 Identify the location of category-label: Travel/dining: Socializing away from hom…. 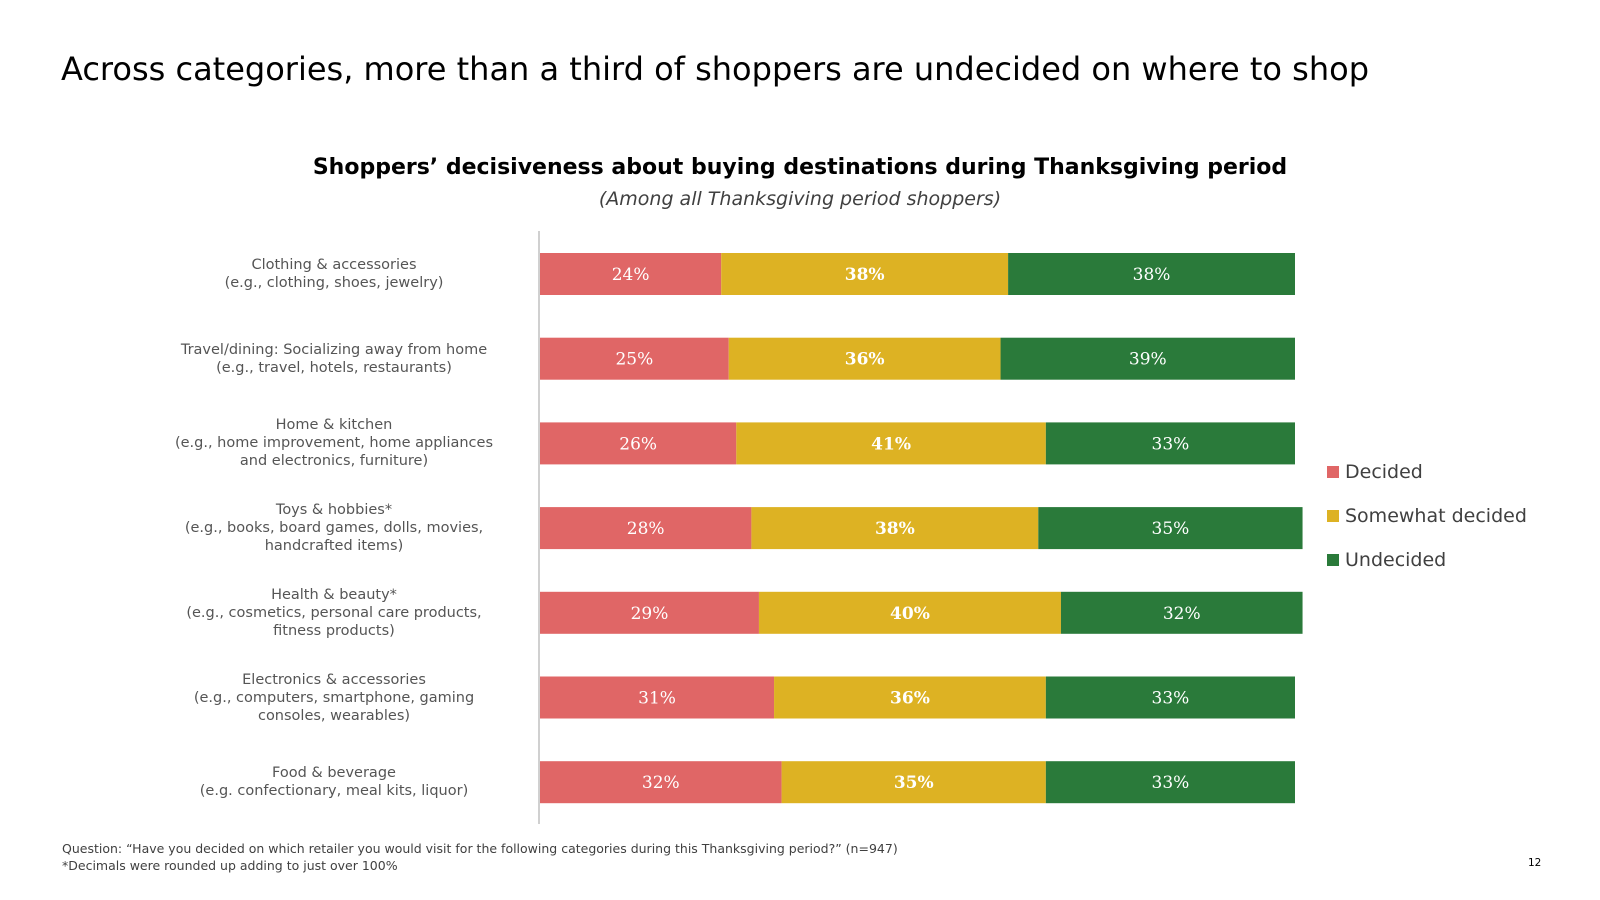
(334, 359).